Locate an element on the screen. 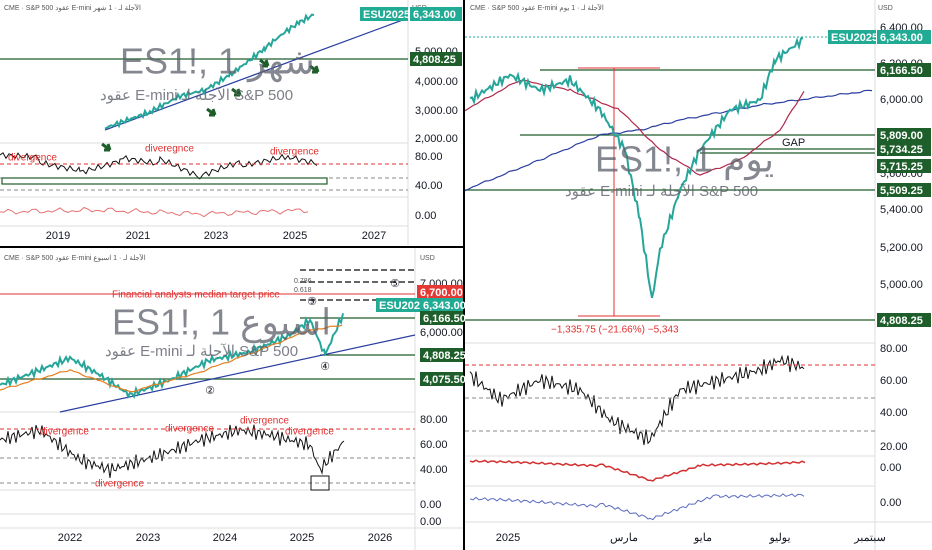 The image size is (932, 550). price-axis-label: 4,000.00 is located at coordinates (436, 82).